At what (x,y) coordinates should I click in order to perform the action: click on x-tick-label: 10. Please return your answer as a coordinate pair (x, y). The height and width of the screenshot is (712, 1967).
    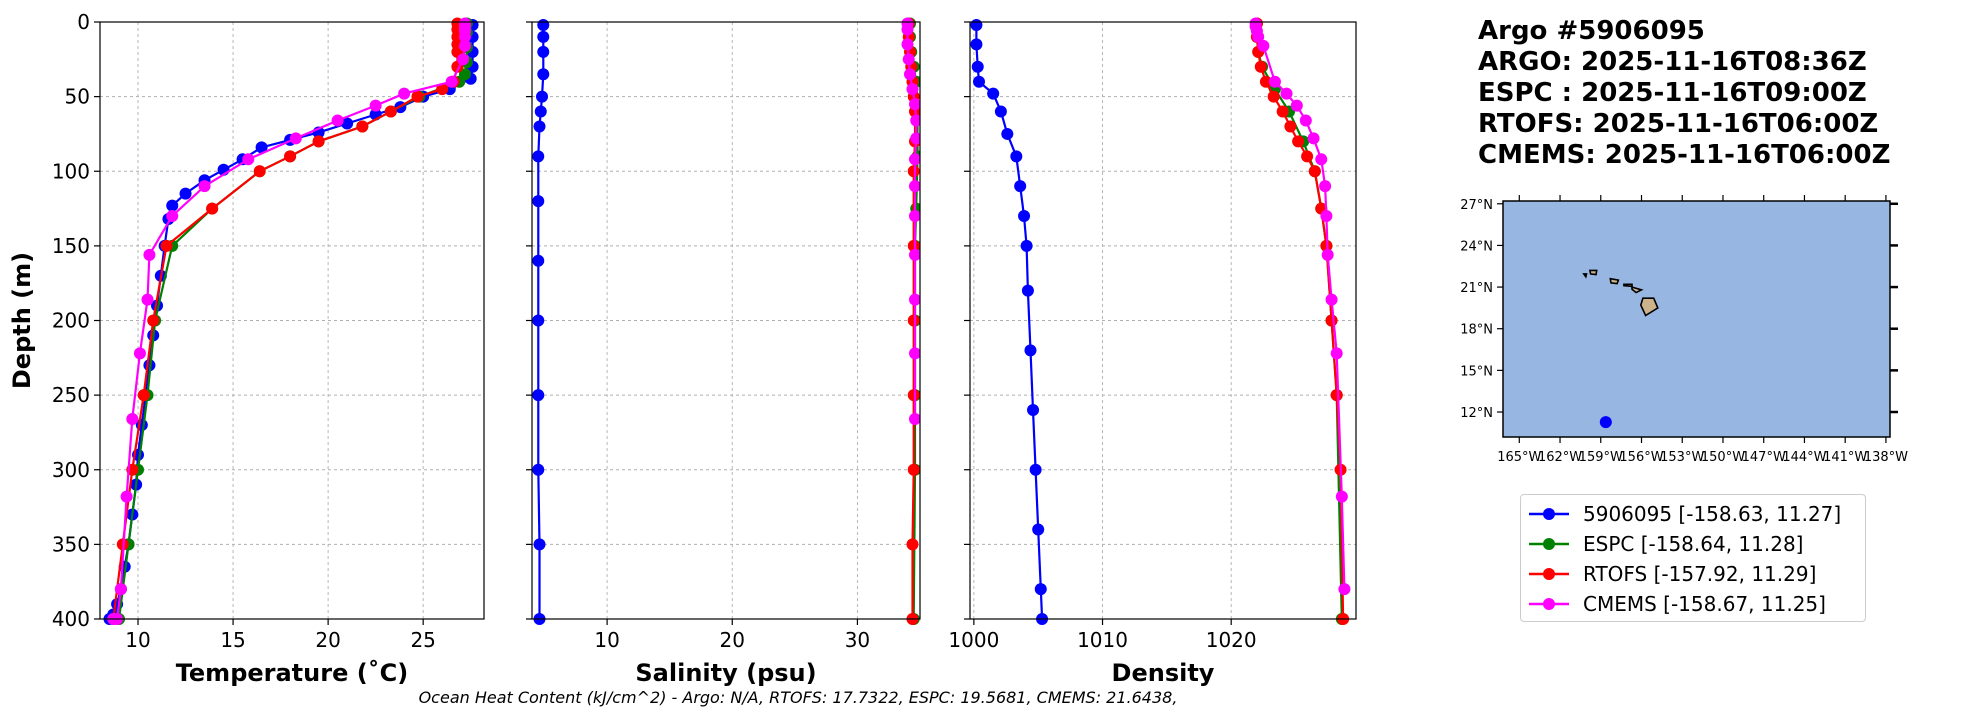
    Looking at the image, I should click on (606, 640).